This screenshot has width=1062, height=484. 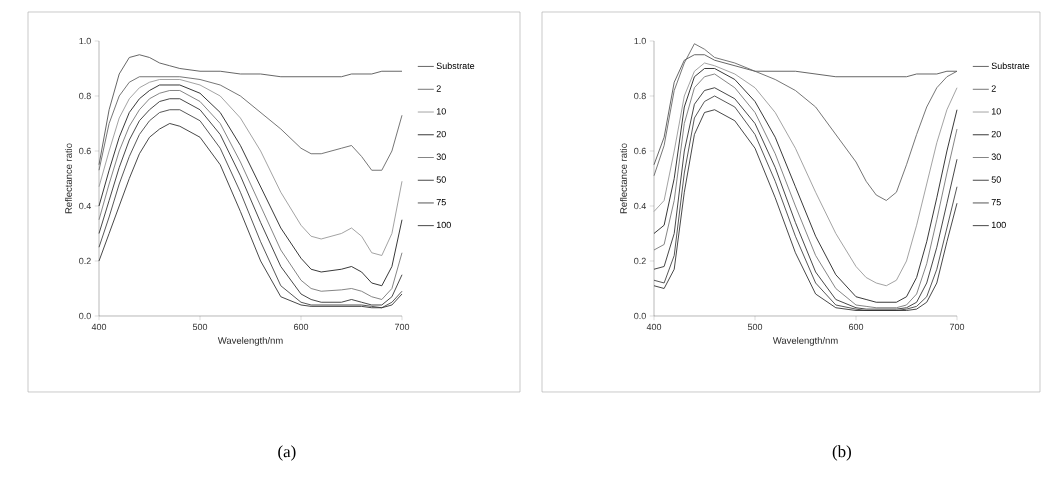 I want to click on text: (b), so click(x=841, y=453).